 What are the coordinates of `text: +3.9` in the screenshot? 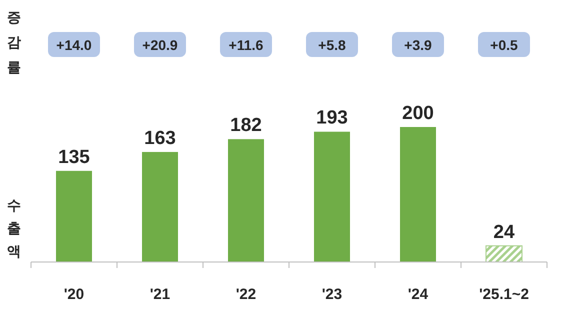 It's located at (418, 45).